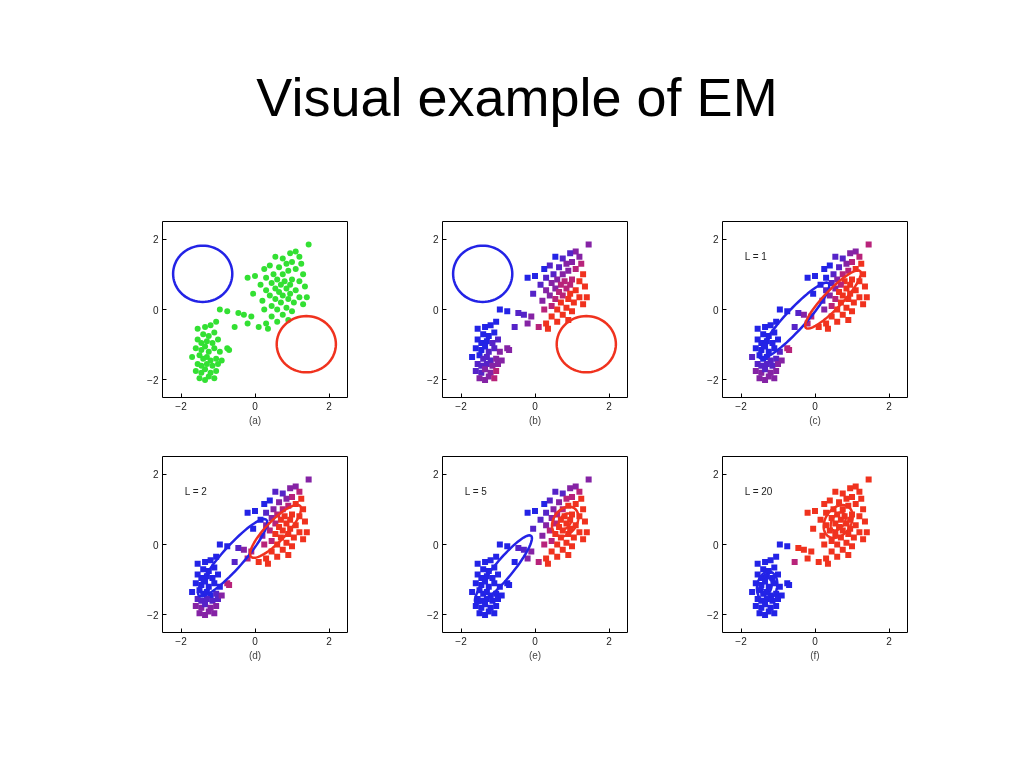 This screenshot has height=768, width=1024. I want to click on annotation: L = 20, so click(758, 492).